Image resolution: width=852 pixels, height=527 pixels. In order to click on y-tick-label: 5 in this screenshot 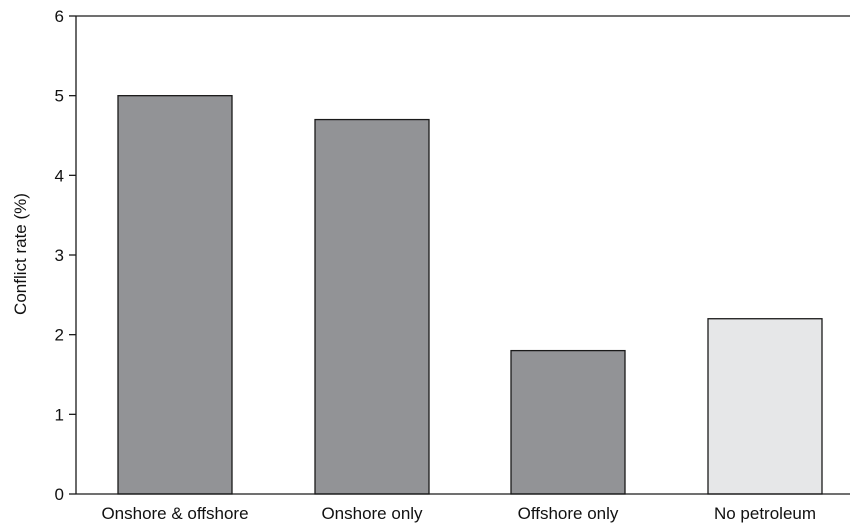, I will do `click(59, 96)`.